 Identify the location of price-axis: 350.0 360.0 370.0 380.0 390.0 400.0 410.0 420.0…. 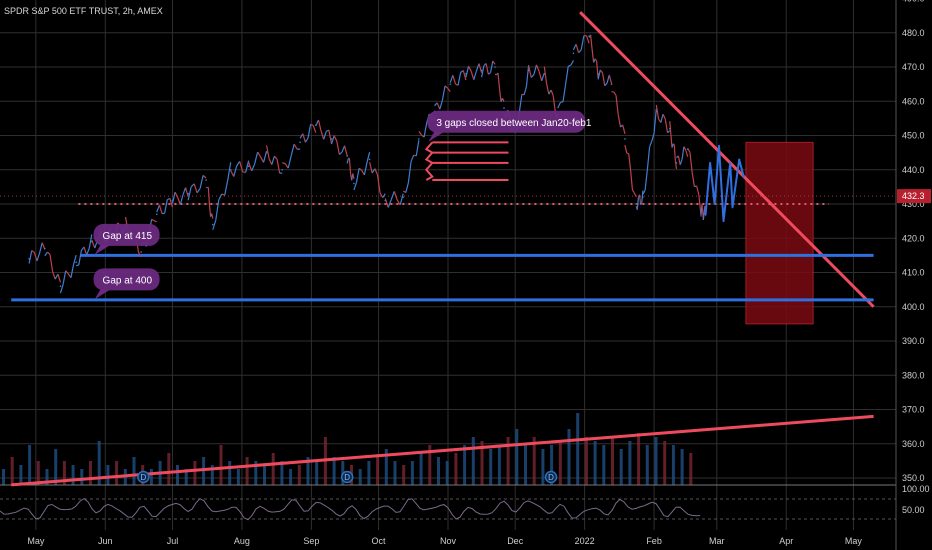
(913, 275).